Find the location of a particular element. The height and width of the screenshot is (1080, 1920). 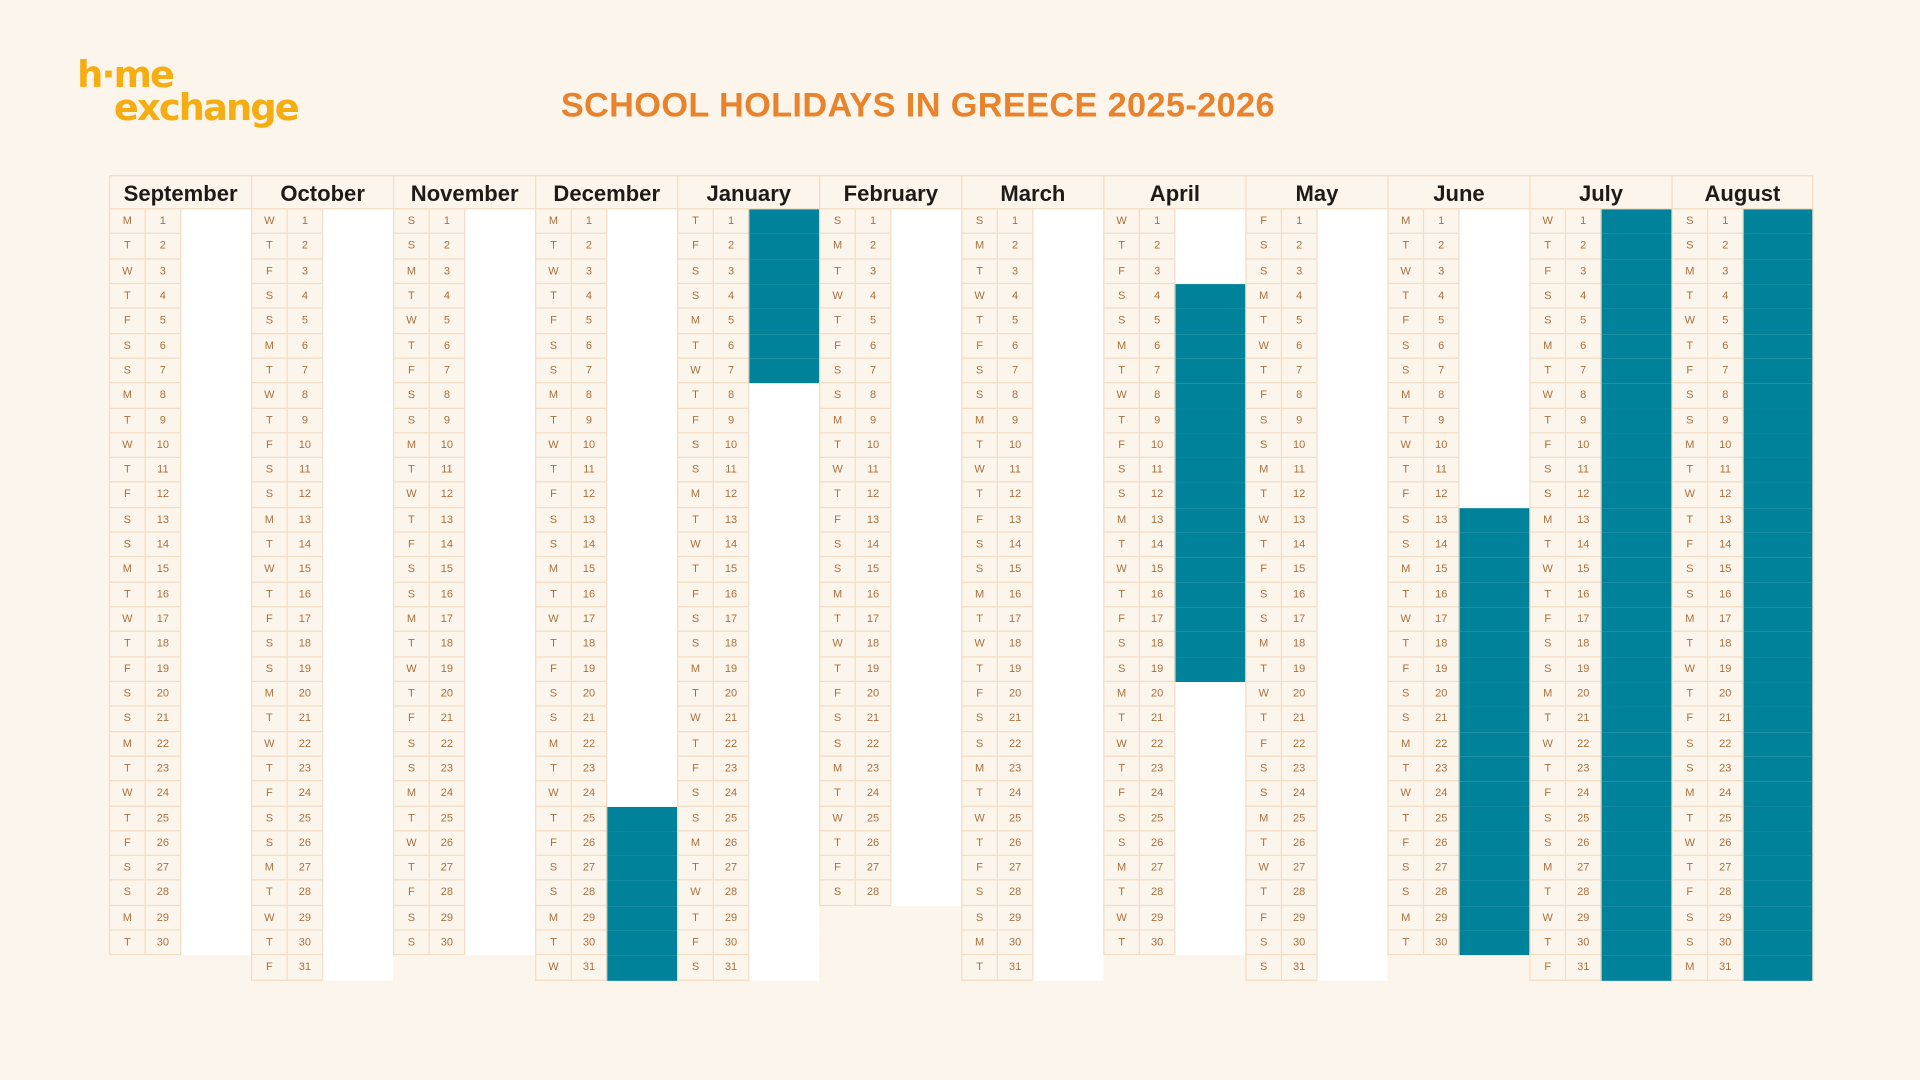

day-number: 2 is located at coordinates (162, 247).